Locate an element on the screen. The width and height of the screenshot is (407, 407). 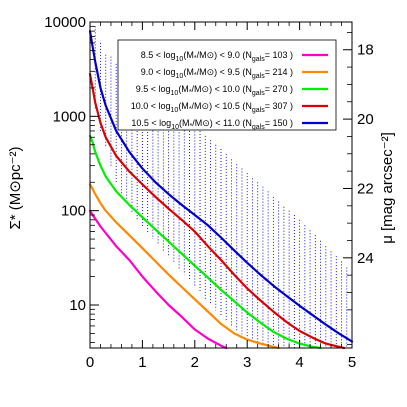
y-axis-left-title: Σ* (M⊙pc⁻²) is located at coordinates (15, 187).